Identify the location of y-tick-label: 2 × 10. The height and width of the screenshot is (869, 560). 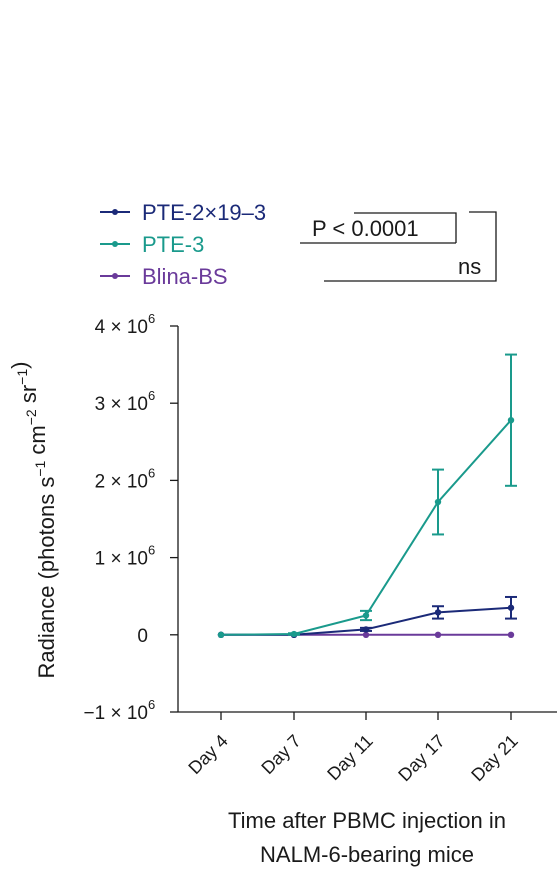
(121, 481).